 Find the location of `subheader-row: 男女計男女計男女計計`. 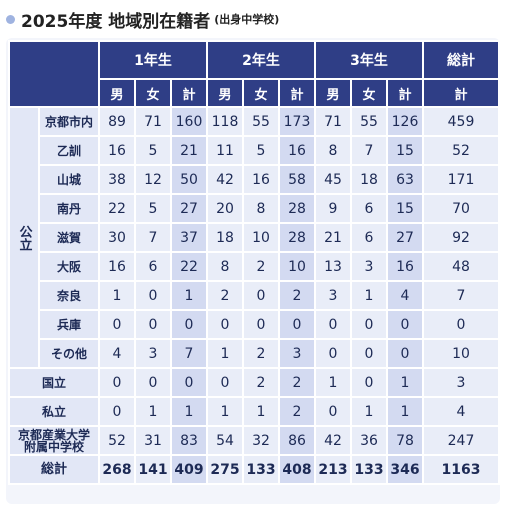

subheader-row: 男女計男女計男女計計 is located at coordinates (254, 93).